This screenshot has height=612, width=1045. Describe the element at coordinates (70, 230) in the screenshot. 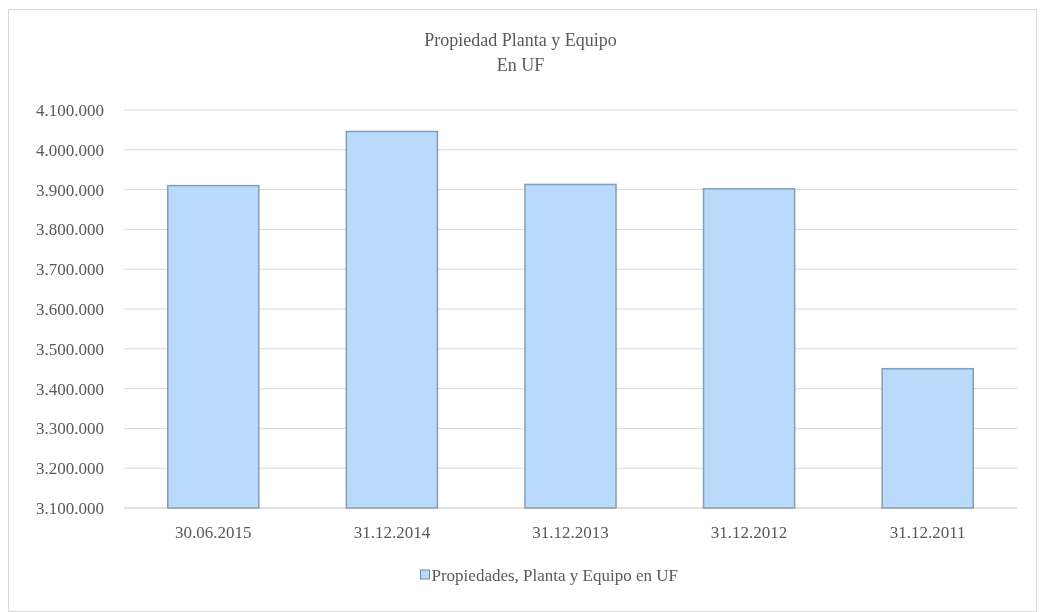

I see `y-tick-label: 3.800.000` at that location.